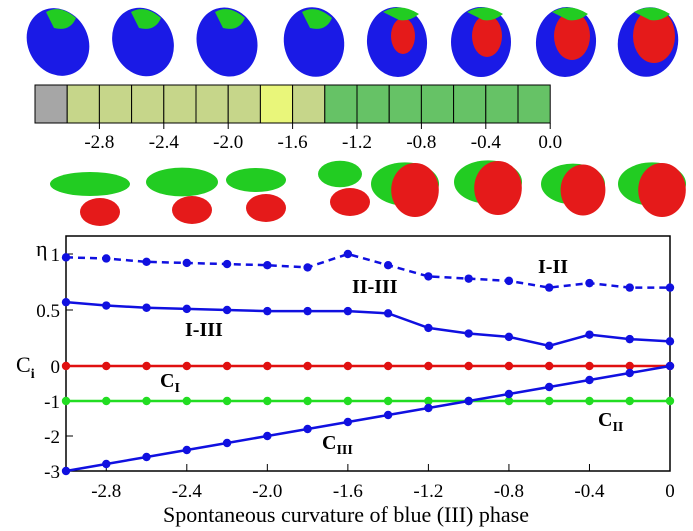 The height and width of the screenshot is (531, 693). Describe the element at coordinates (368, 193) in the screenshot. I see `bottom-vesicle-thumbnails` at that location.